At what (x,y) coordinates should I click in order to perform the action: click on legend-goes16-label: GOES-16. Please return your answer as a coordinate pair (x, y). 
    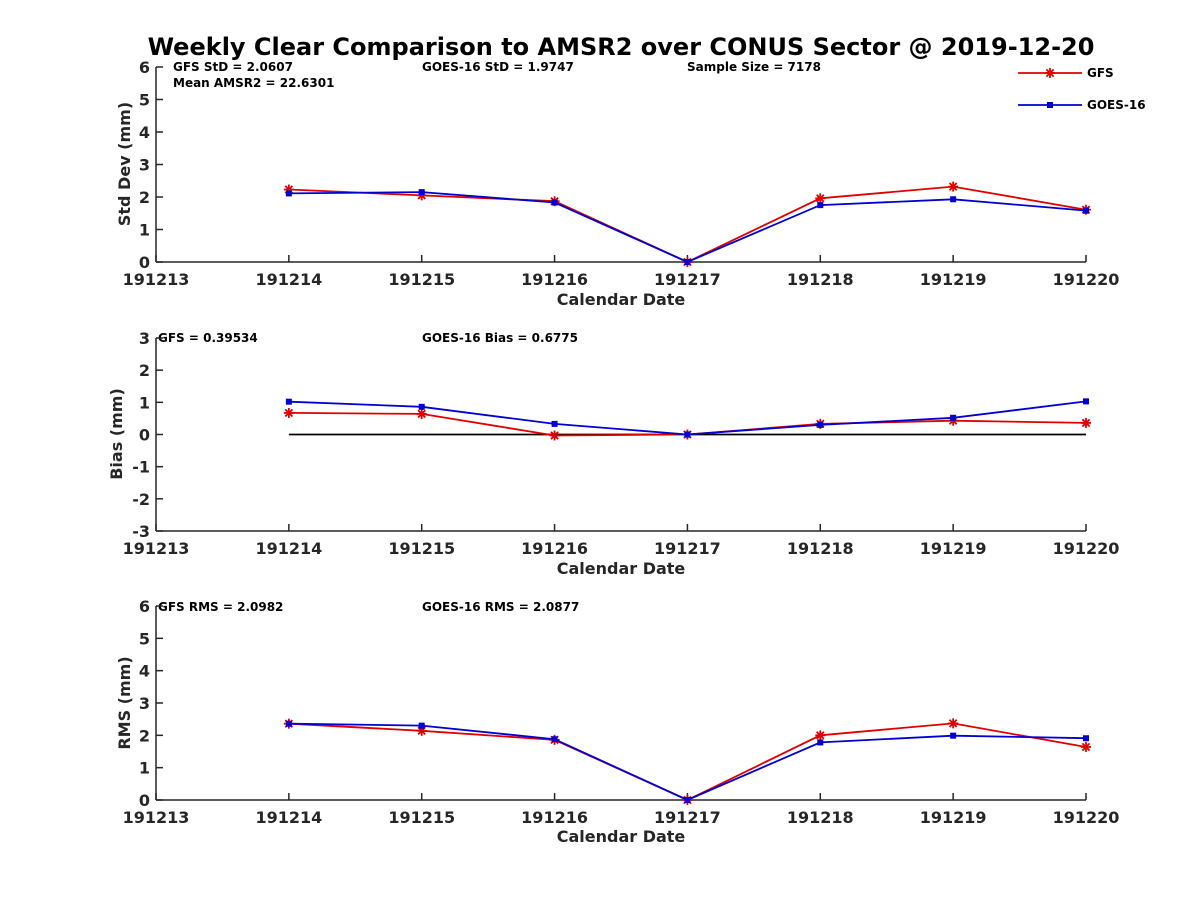
    Looking at the image, I should click on (1116, 105).